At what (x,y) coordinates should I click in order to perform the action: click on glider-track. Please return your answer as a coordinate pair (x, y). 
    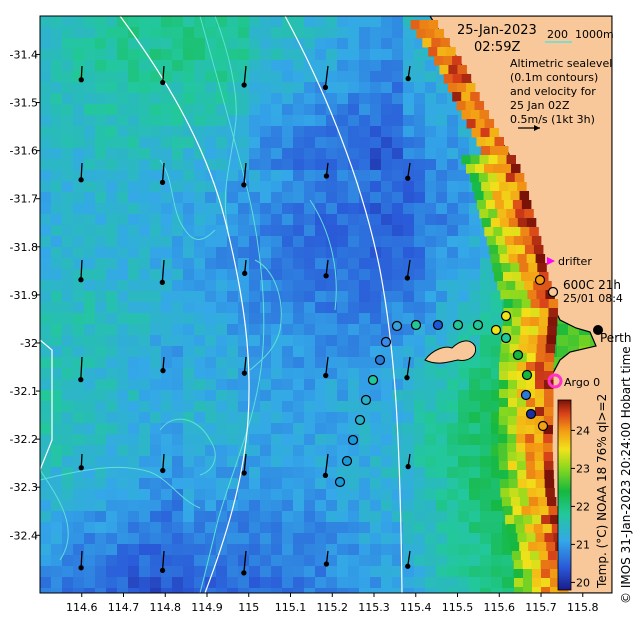
    Looking at the image, I should click on (446, 381).